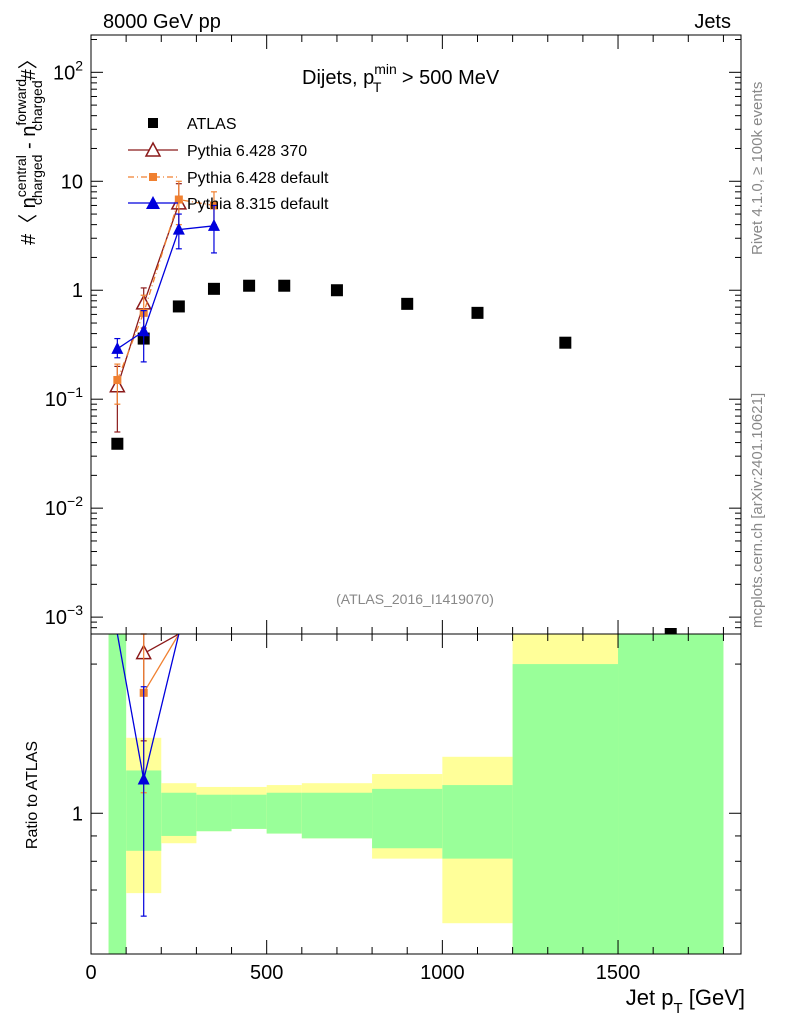  What do you see at coordinates (258, 178) in the screenshot?
I see `legend-label-pythia6-default: Pythia 6.428 default` at bounding box center [258, 178].